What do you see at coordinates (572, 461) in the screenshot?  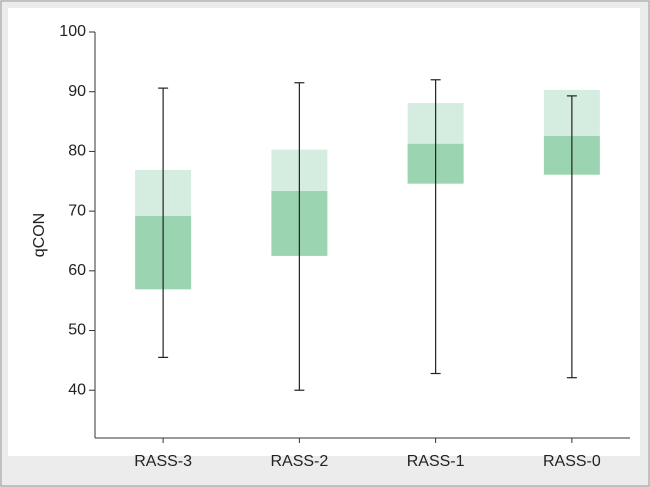 I see `x-tick-label: RASS-0` at bounding box center [572, 461].